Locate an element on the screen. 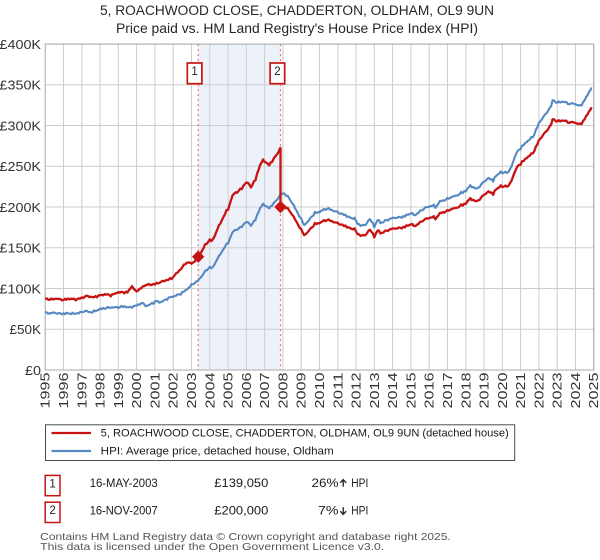 This screenshot has width=600, height=560. svg-text: £400K is located at coordinates (20, 44).